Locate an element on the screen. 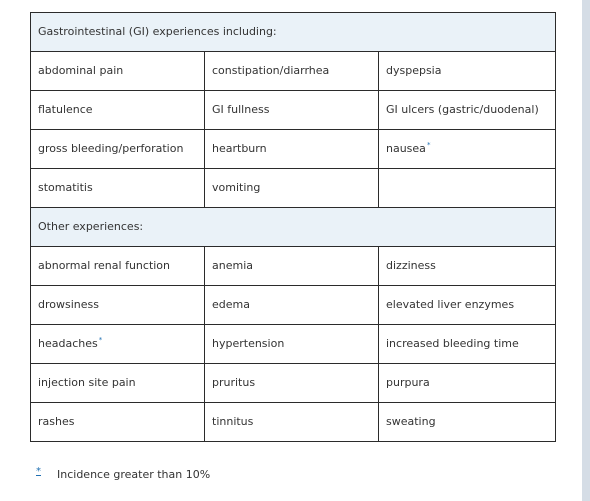 The height and width of the screenshot is (501, 590). table-cell: heartburn is located at coordinates (291, 149).